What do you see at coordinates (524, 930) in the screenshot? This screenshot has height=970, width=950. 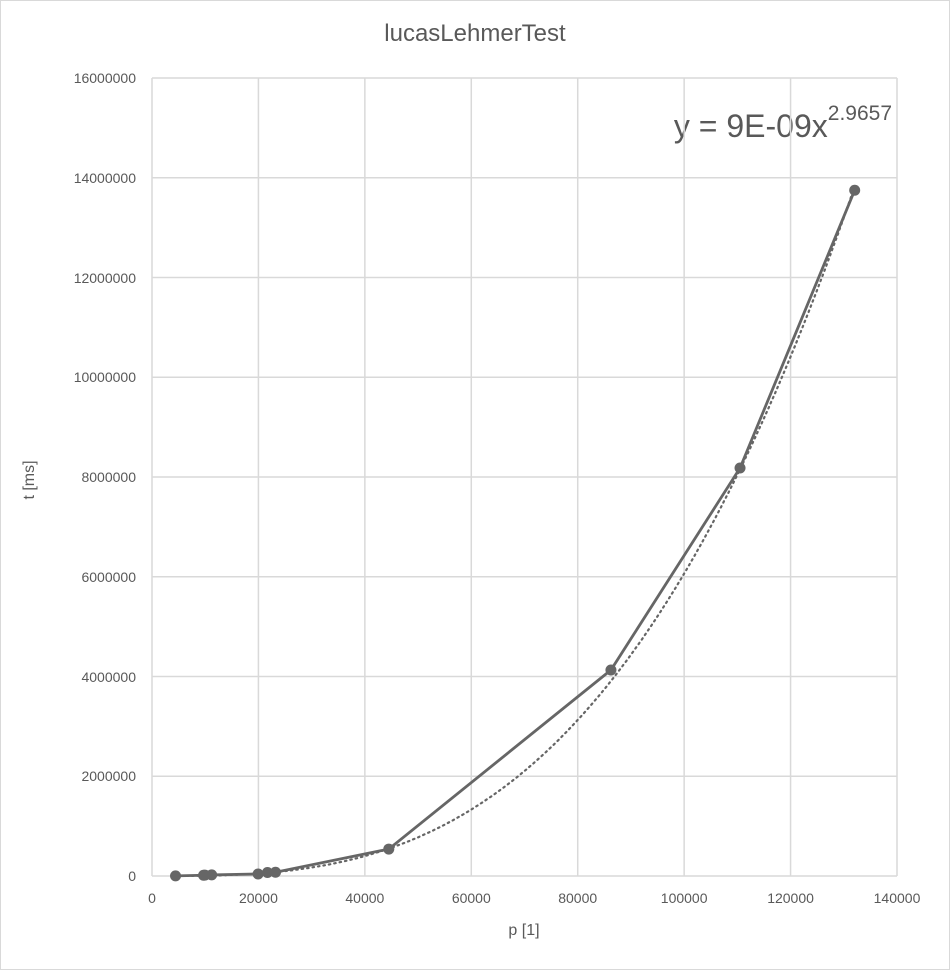 I see `x-axis-label: p [1]` at bounding box center [524, 930].